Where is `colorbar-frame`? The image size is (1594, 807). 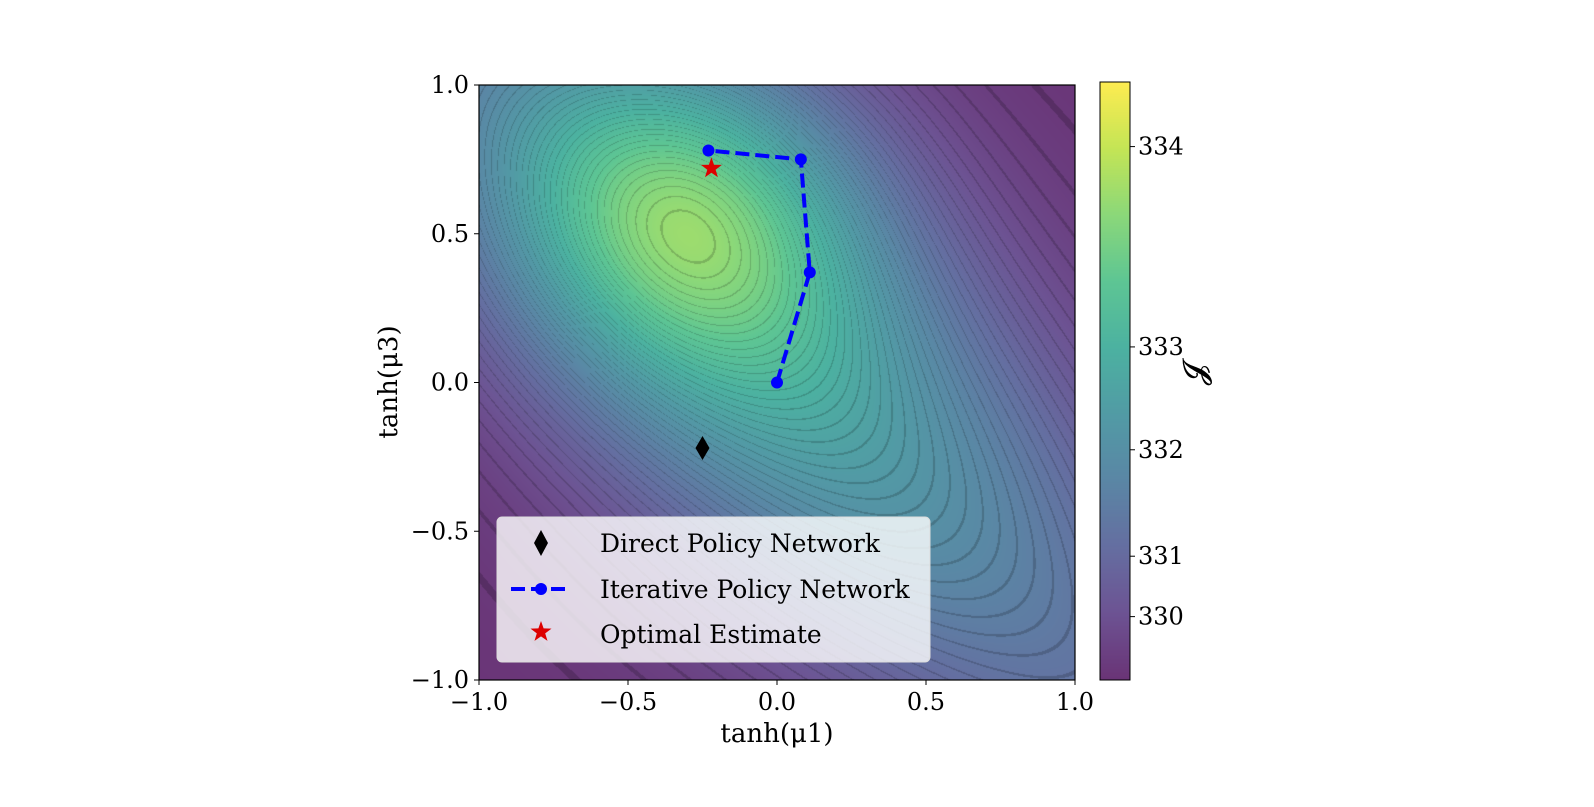
colorbar-frame is located at coordinates (1115, 381).